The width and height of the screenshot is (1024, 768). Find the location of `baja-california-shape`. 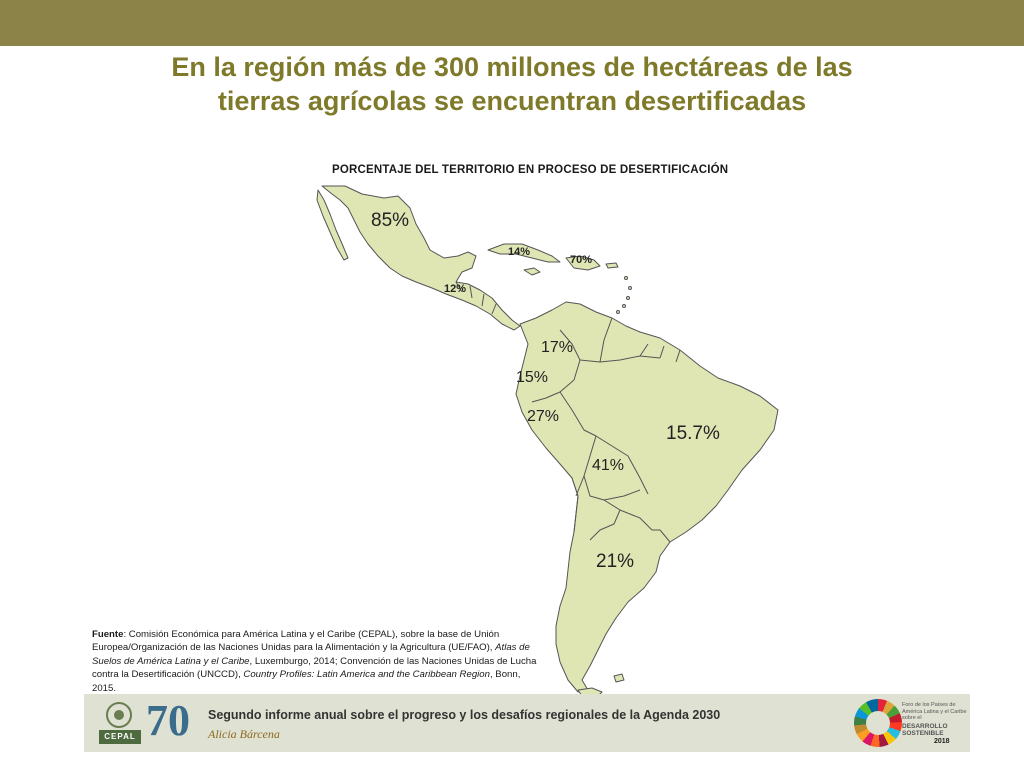

baja-california-shape is located at coordinates (332, 225).